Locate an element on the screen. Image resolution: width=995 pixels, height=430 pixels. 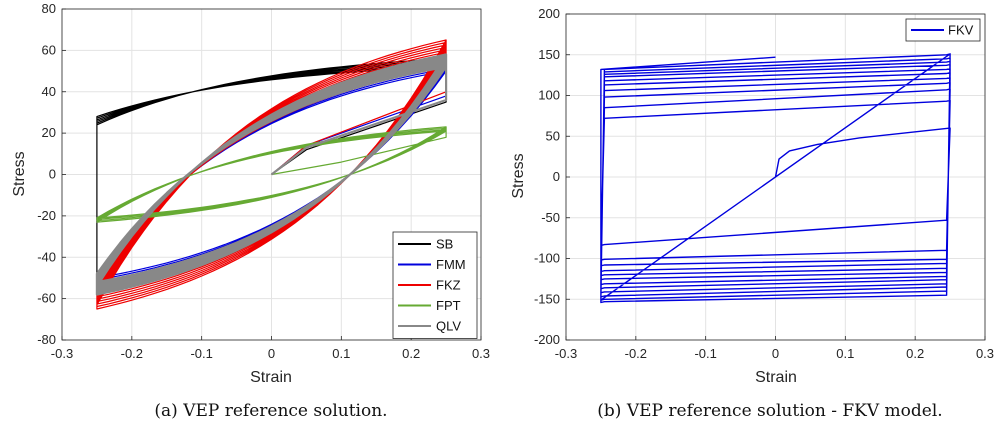
y-tick-label: 50 is located at coordinates (553, 135).